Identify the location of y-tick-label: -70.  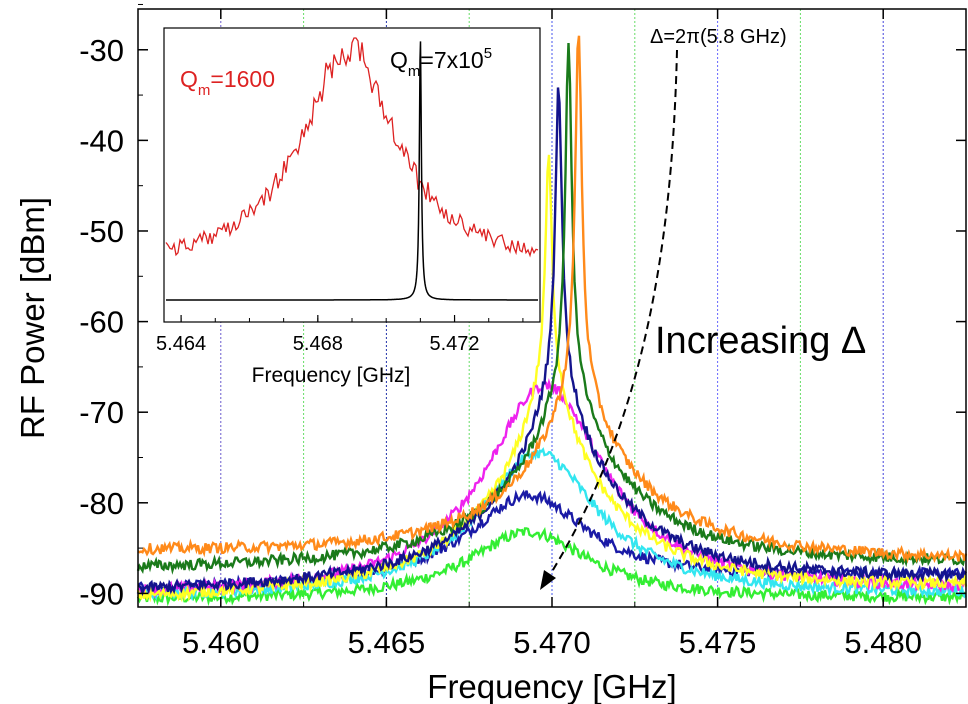
(101, 412).